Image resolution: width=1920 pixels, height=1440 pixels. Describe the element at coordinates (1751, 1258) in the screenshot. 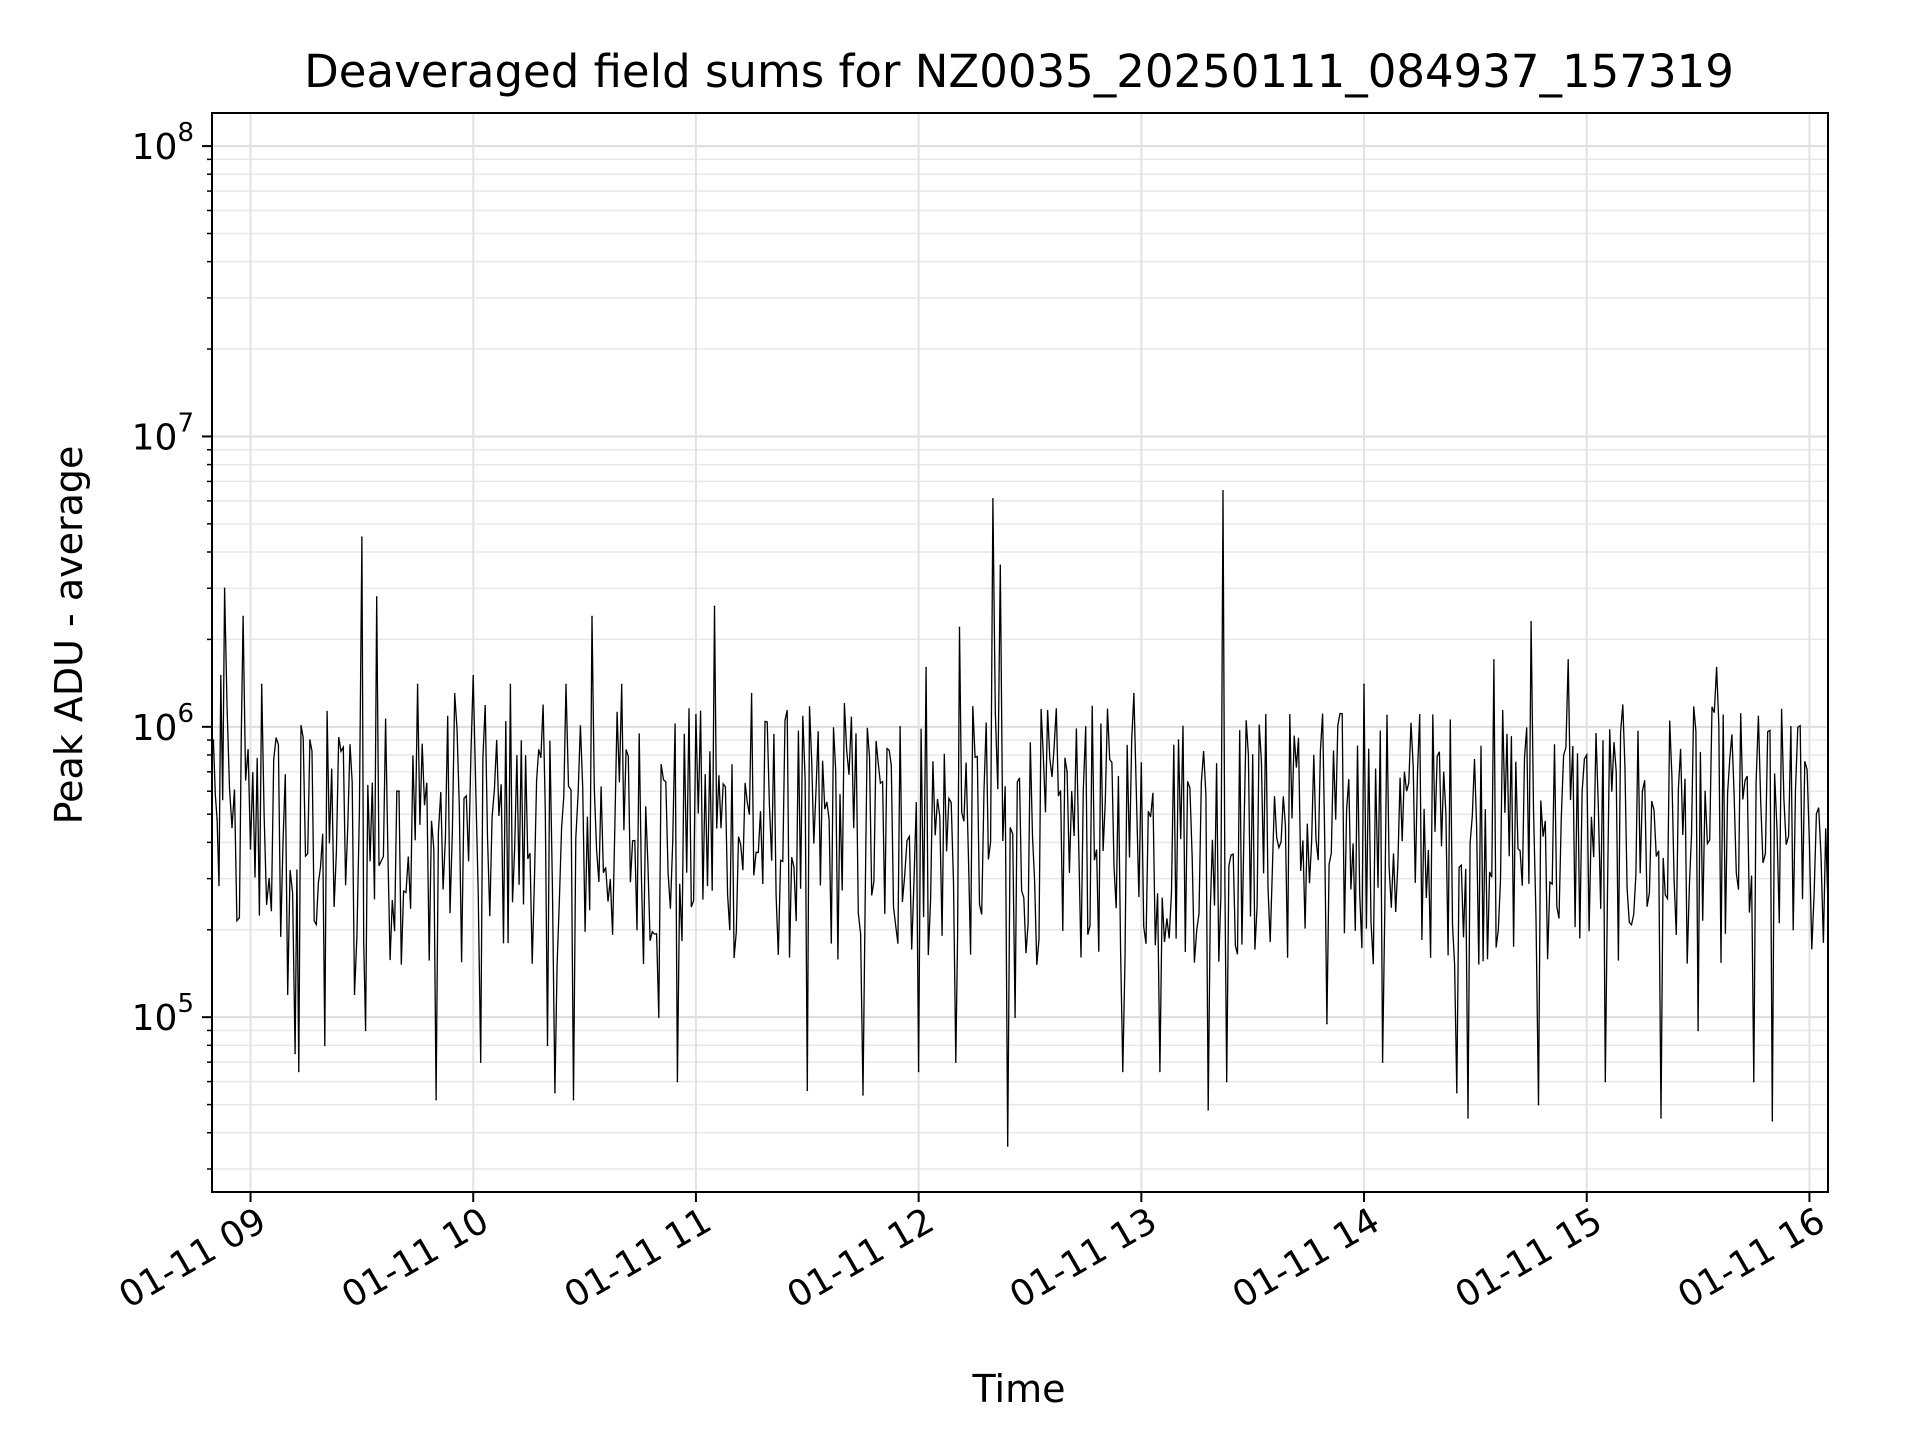

I see `x-tick-label: 01-11 16` at that location.